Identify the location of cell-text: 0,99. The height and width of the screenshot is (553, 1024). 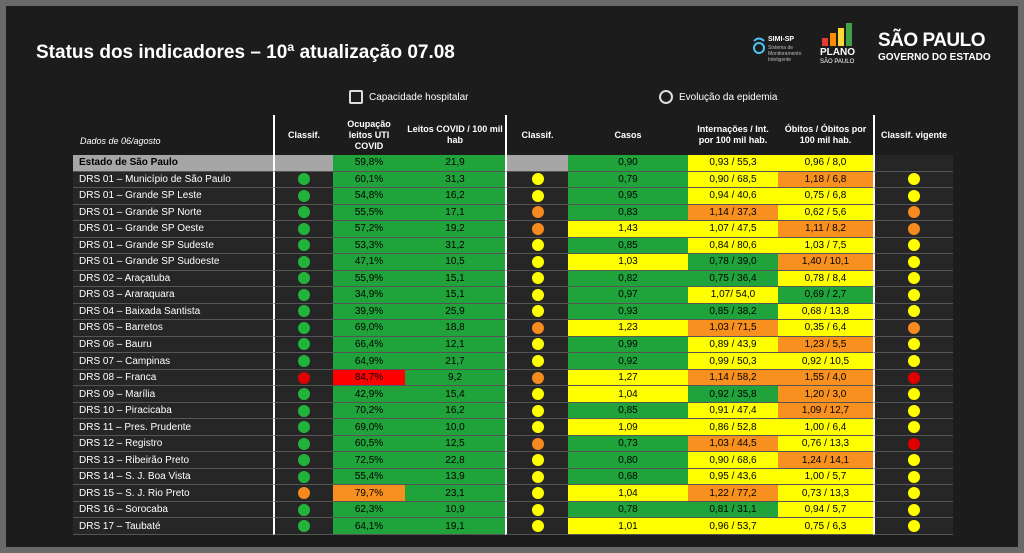
(628, 344).